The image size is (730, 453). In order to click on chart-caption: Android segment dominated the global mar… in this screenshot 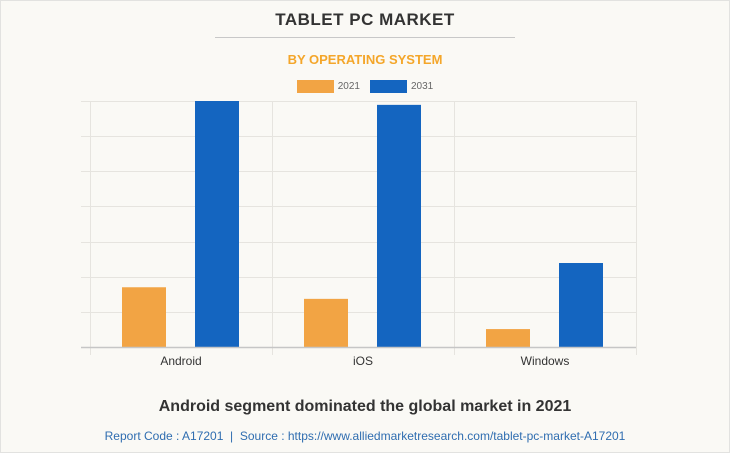, I will do `click(365, 406)`.